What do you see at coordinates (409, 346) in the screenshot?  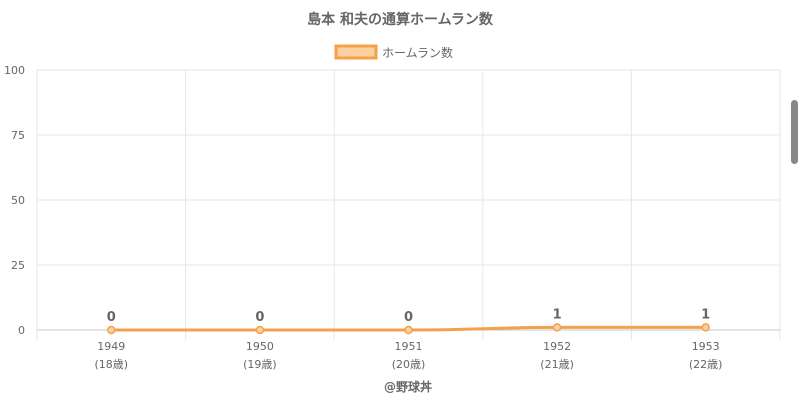 I see `x-tick-label: 1951` at bounding box center [409, 346].